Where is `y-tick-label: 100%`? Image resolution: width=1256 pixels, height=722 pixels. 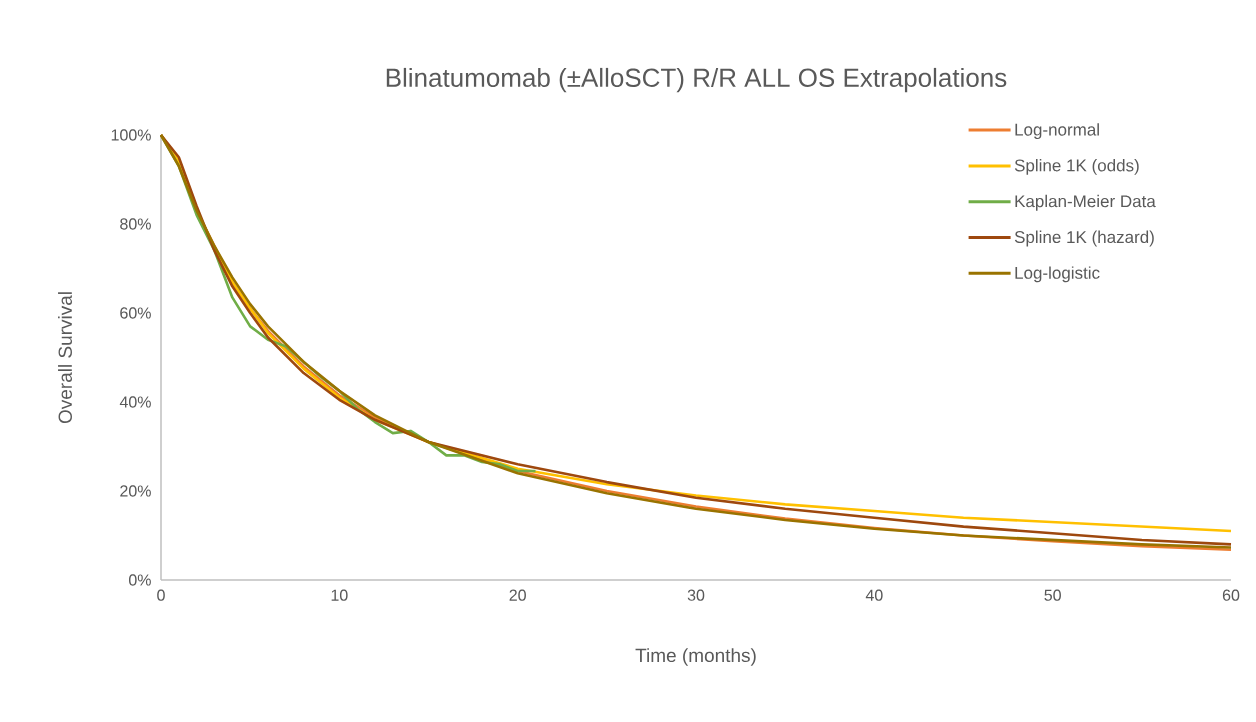
y-tick-label: 100% is located at coordinates (131, 135).